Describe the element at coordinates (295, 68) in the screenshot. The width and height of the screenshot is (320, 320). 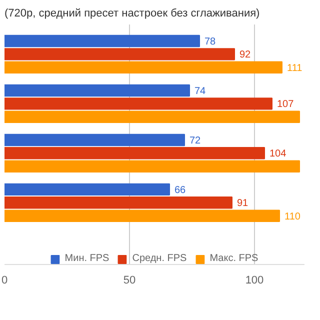
I see `data-label: 111` at that location.